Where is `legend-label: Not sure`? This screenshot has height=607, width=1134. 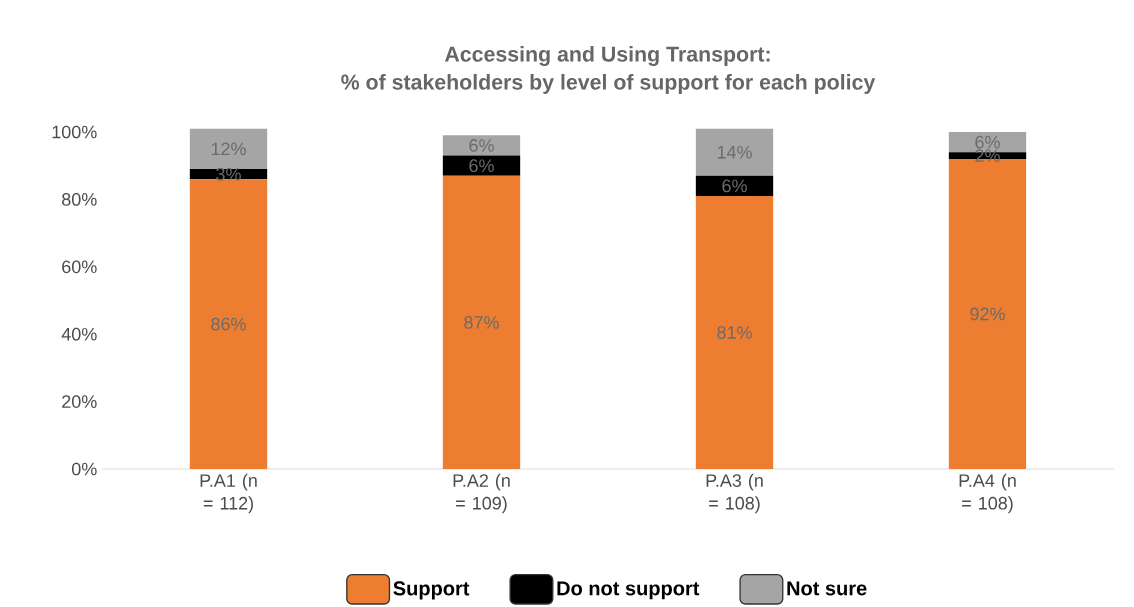 legend-label: Not sure is located at coordinates (827, 588).